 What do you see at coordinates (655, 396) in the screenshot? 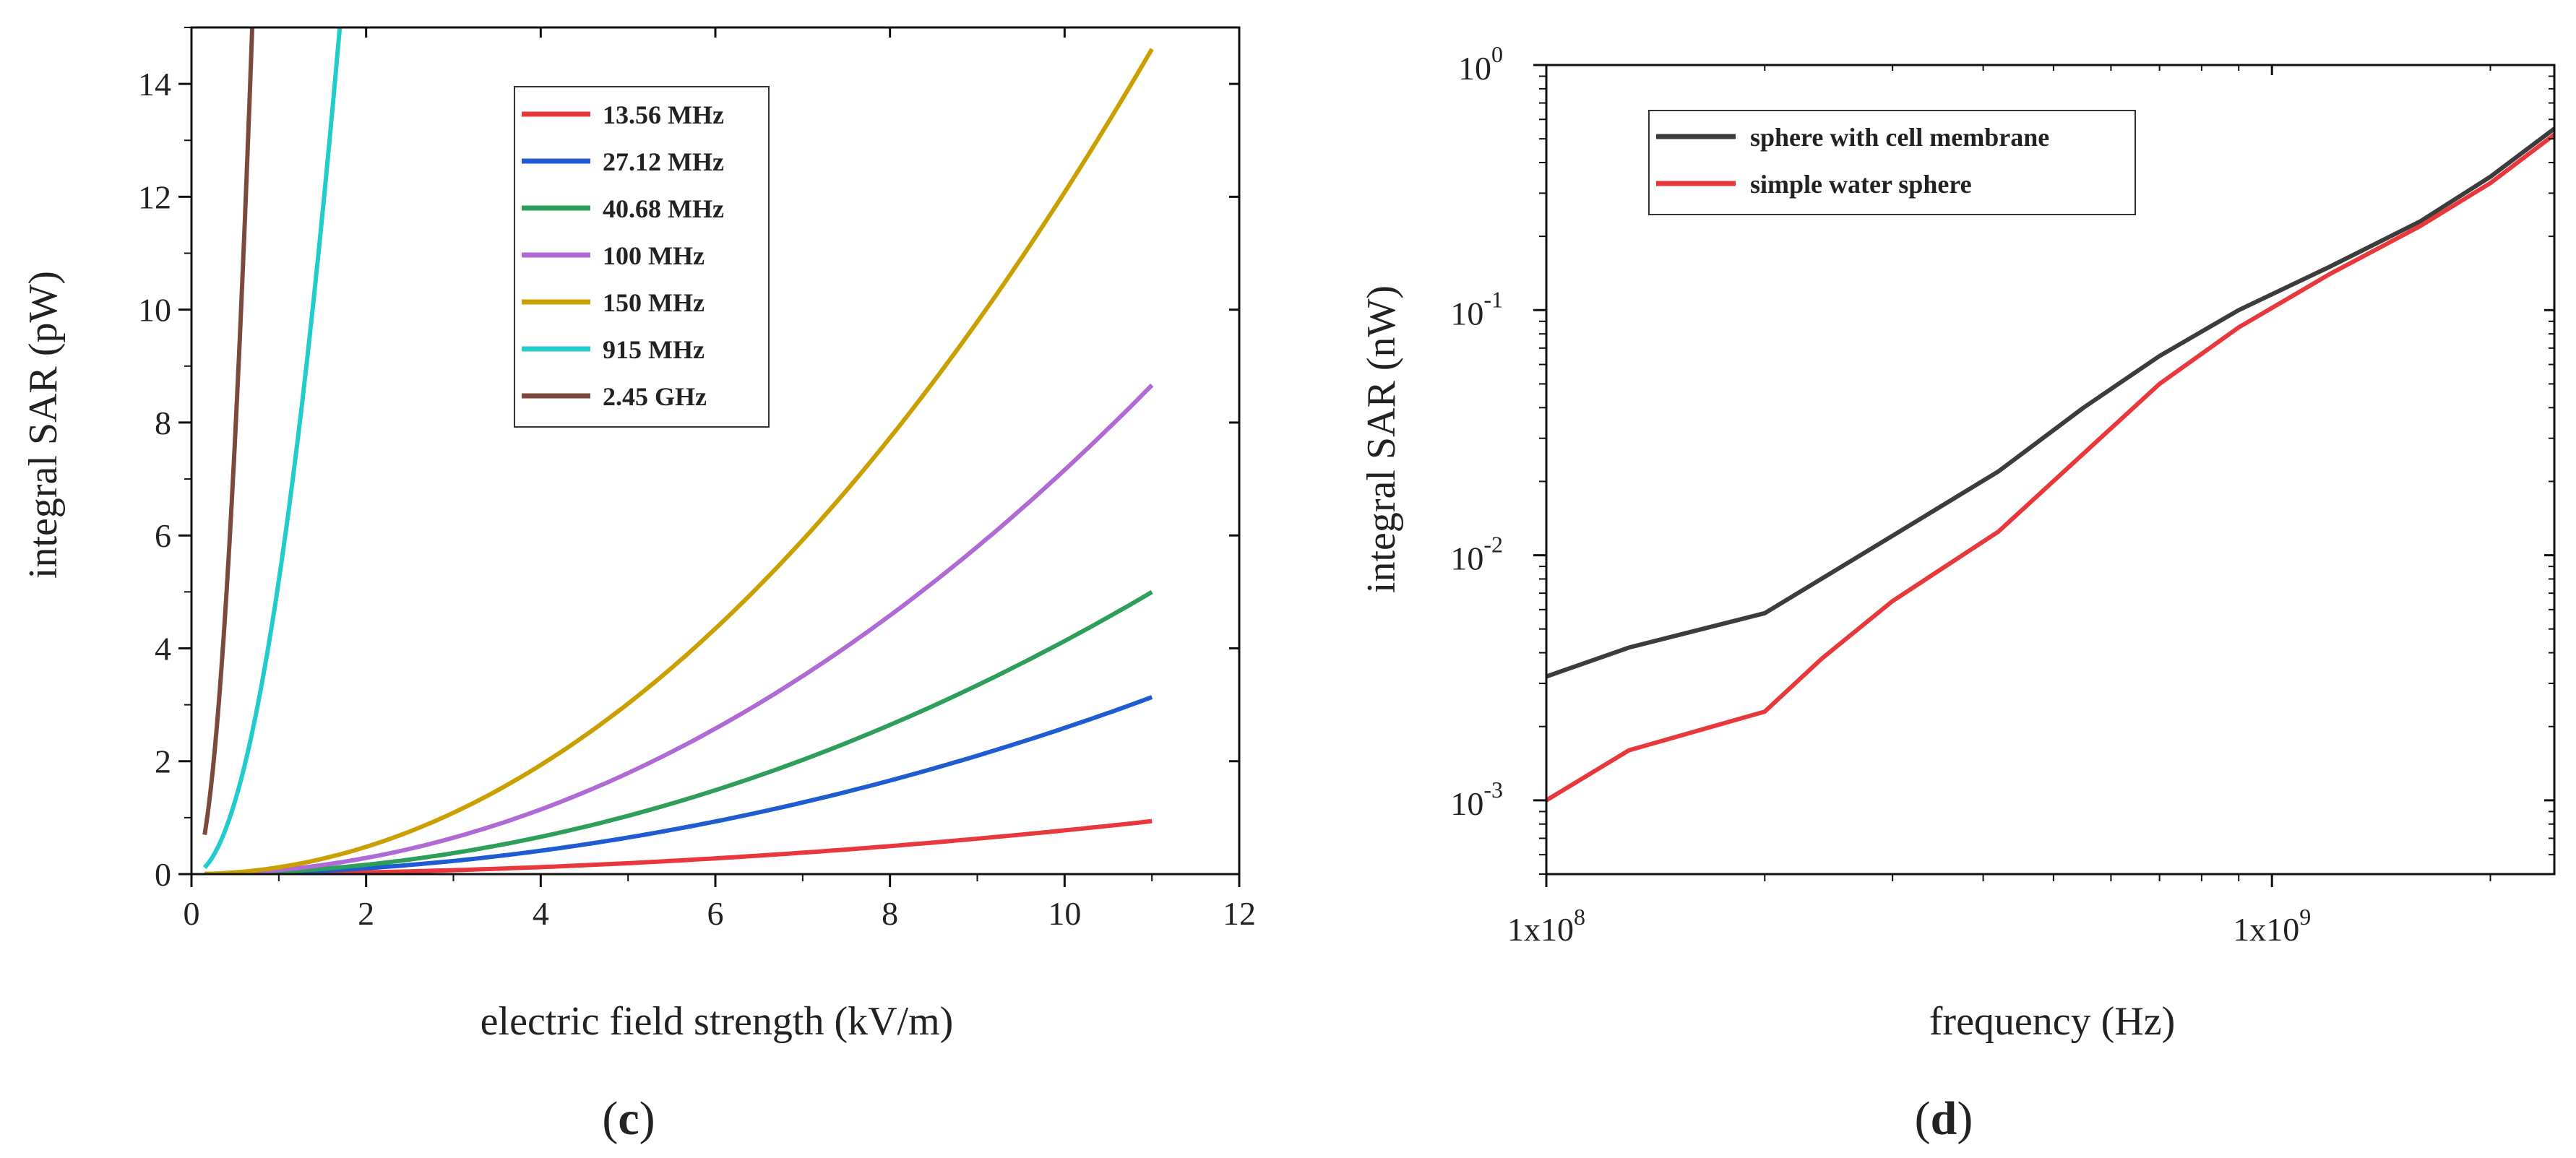
I see `c-legend-label: 2.45 GHz` at bounding box center [655, 396].